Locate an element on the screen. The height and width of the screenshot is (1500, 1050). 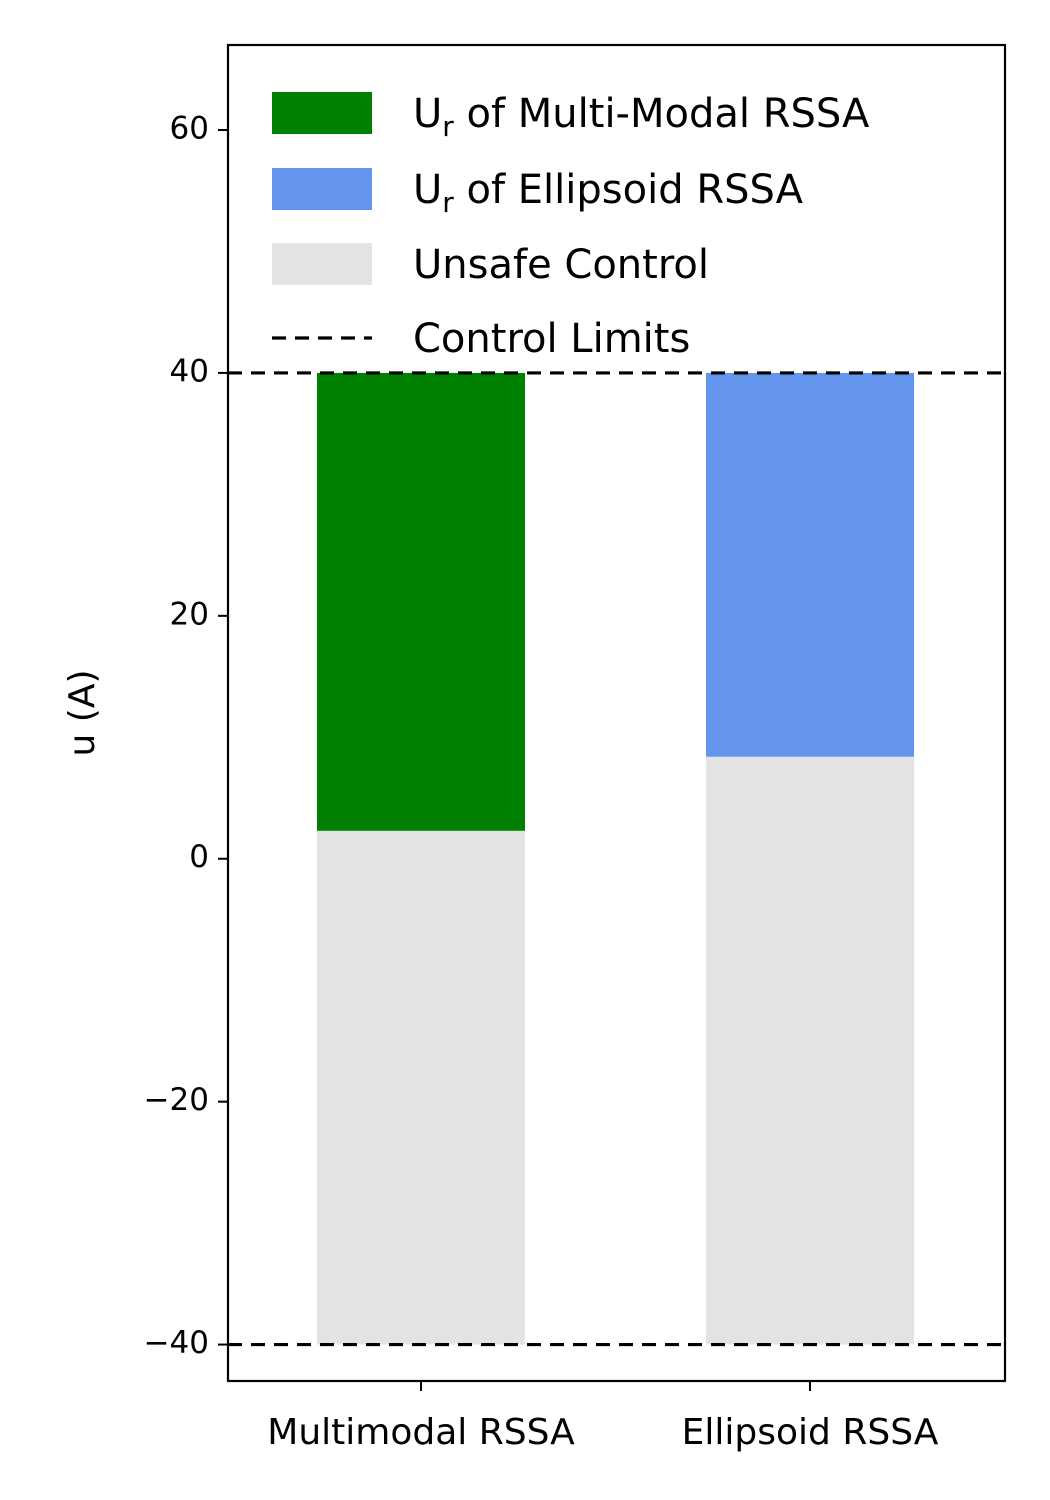
y-tick-label: −40 is located at coordinates (176, 1343).